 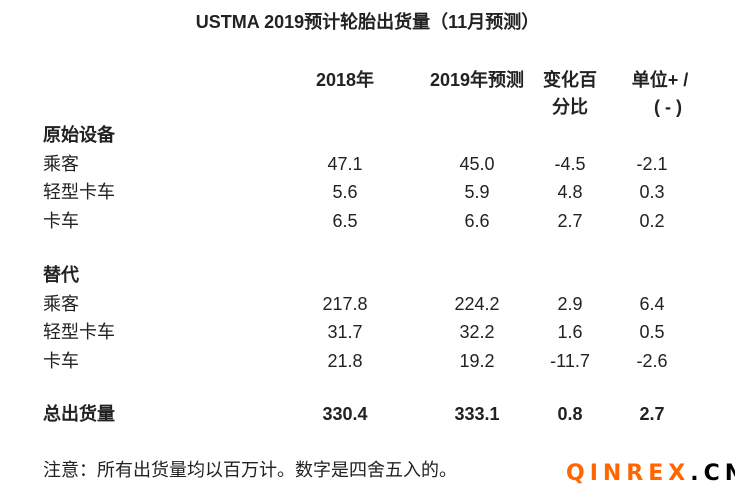 I want to click on header-unit-change-line2: ( - ), so click(x=668, y=107).